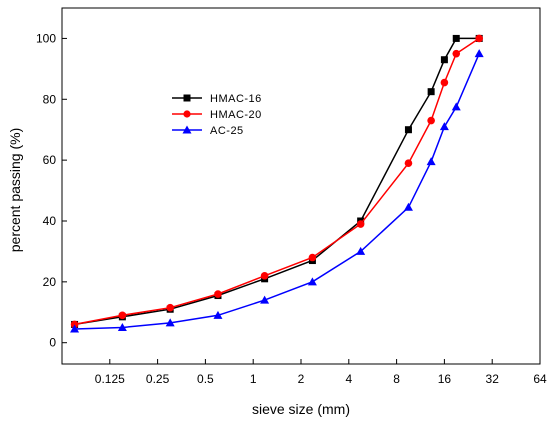 This screenshot has height=429, width=550. What do you see at coordinates (236, 99) in the screenshot?
I see `legend-label-hmac-16: HMAC-16` at bounding box center [236, 99].